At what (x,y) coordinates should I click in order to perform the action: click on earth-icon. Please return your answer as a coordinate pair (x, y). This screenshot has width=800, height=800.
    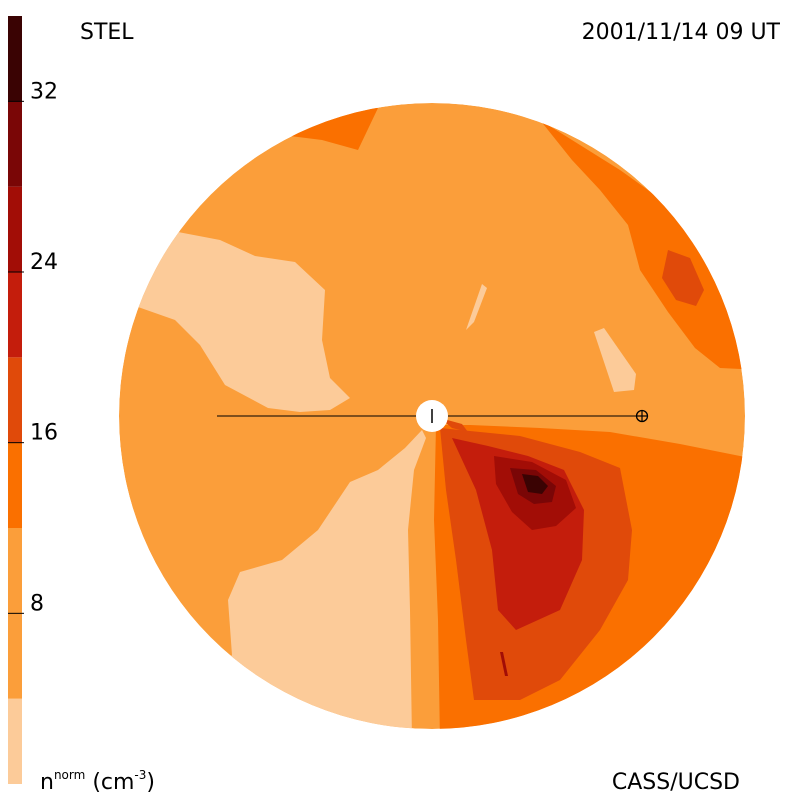
    Looking at the image, I should click on (642, 416).